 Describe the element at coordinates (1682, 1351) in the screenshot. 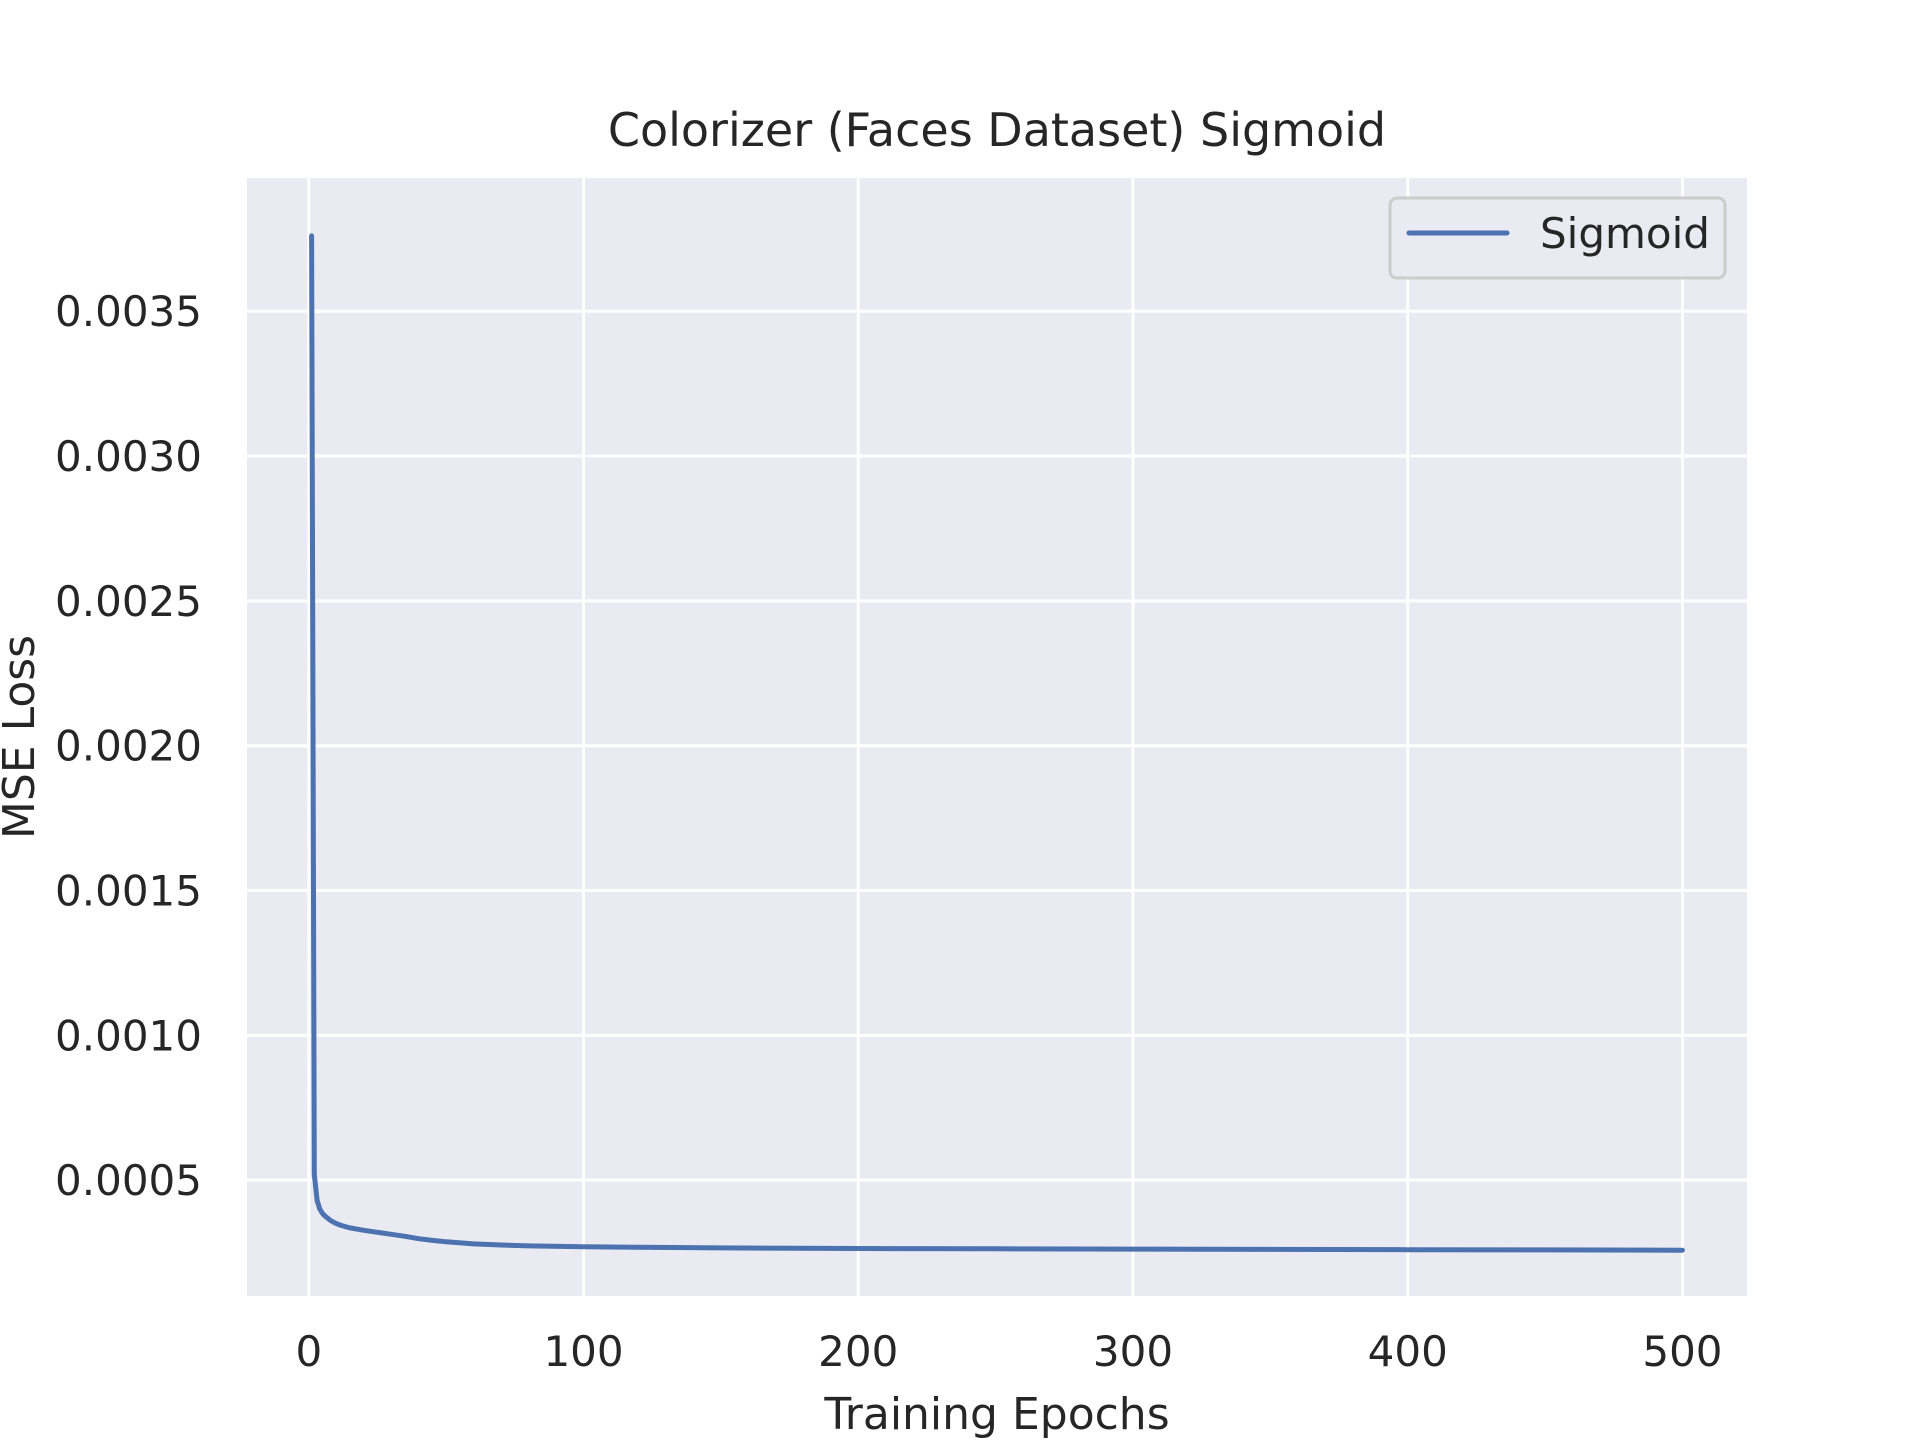

I see `x-tick-label: 500` at that location.